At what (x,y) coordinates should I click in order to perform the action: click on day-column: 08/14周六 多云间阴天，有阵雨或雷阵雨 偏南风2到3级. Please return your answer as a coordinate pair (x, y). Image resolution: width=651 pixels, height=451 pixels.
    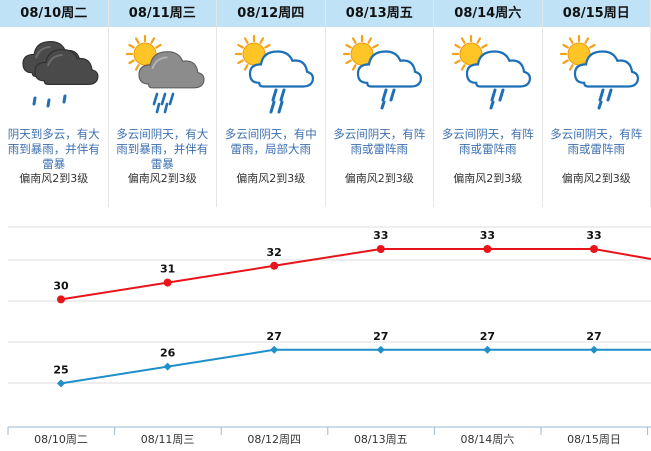
    Looking at the image, I should click on (488, 103).